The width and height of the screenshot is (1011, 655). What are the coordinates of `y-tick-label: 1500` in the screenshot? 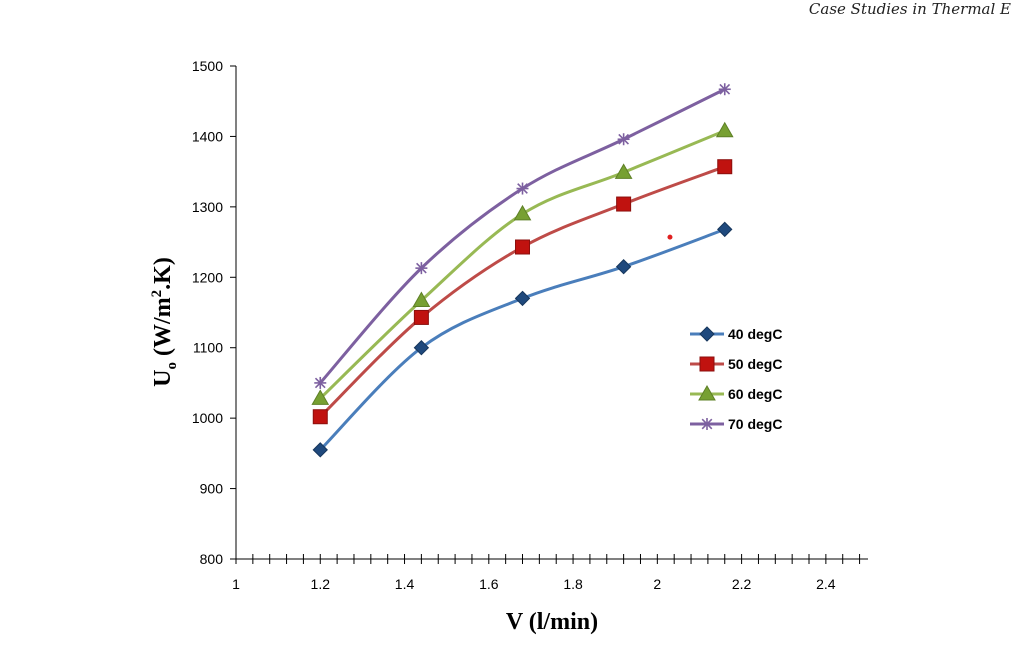 It's located at (207, 66).